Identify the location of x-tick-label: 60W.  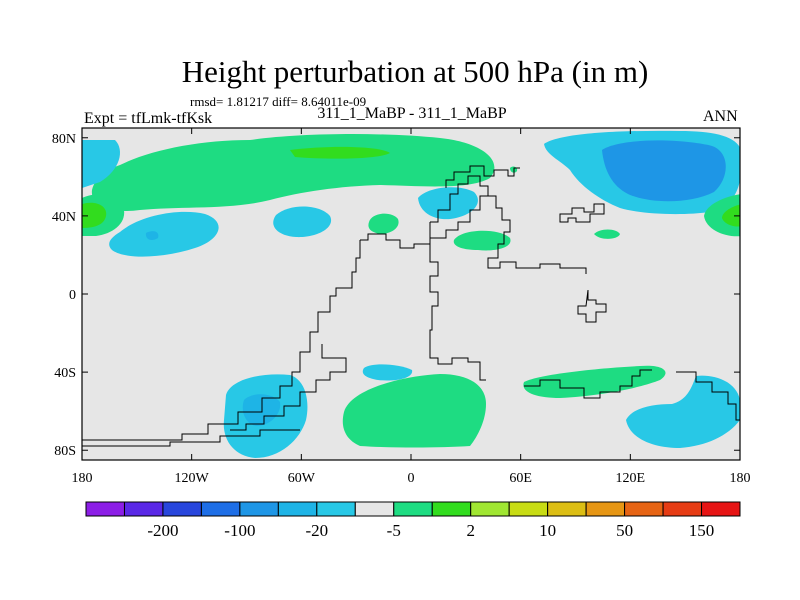
(302, 478).